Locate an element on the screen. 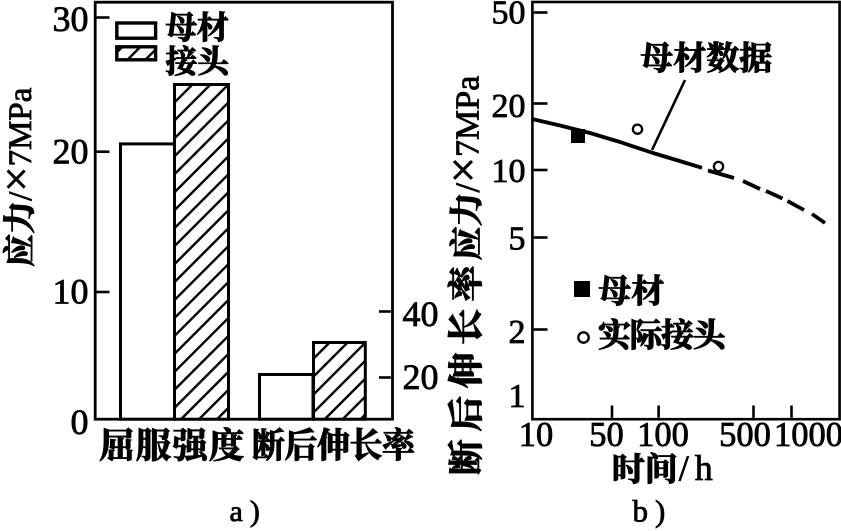 The image size is (841, 531). svg-text: 30 is located at coordinates (71, 19).